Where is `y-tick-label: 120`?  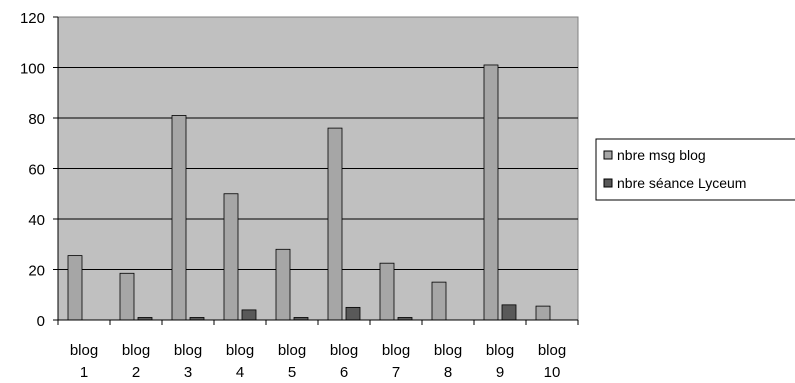 y-tick-label: 120 is located at coordinates (32, 18).